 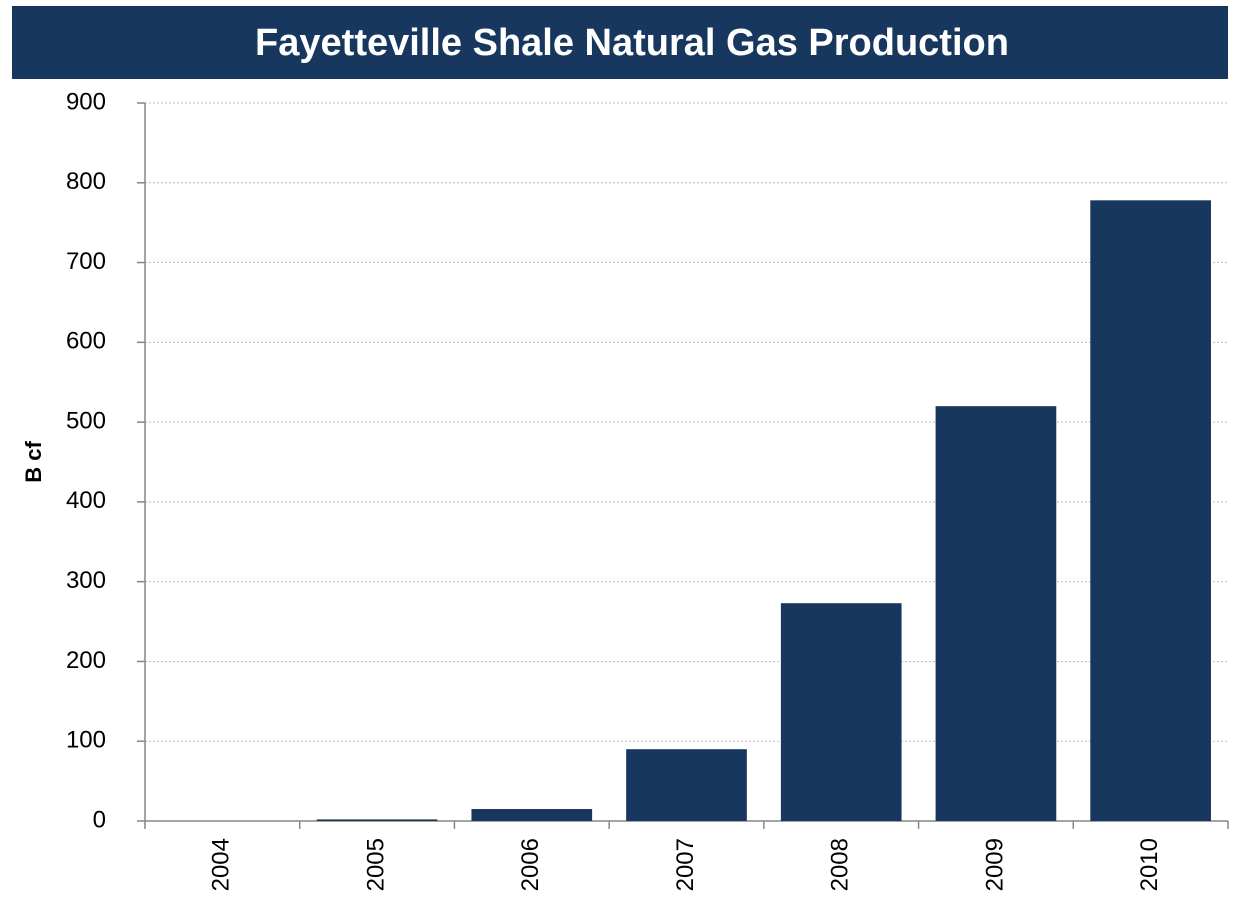 I want to click on x-tick-label: 2006, so click(x=530, y=864).